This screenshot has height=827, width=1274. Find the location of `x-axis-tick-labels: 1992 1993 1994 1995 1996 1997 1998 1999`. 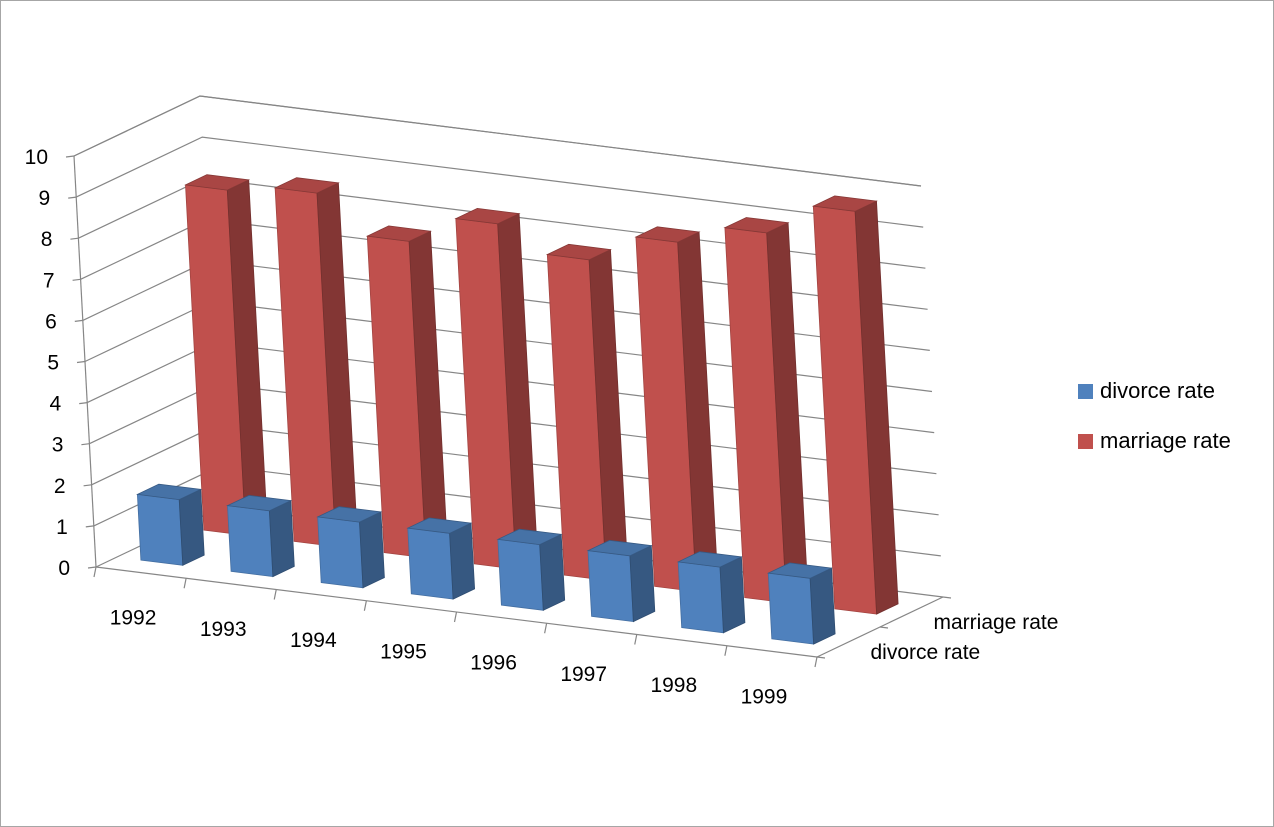

x-axis-tick-labels: 1992 1993 1994 1995 1996 1997 1998 1999 is located at coordinates (449, 658).